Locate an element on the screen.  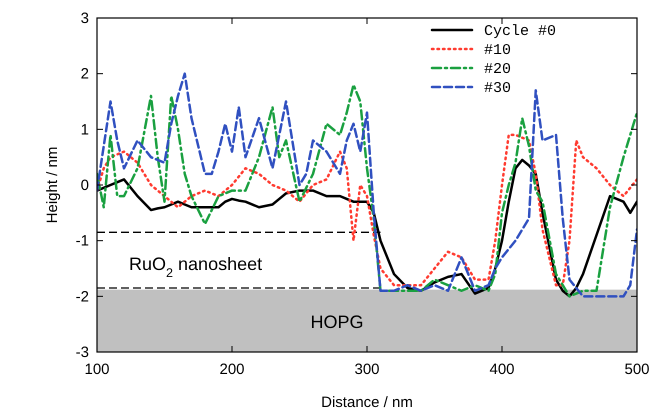
y-tick-label: -1 is located at coordinates (82, 241).